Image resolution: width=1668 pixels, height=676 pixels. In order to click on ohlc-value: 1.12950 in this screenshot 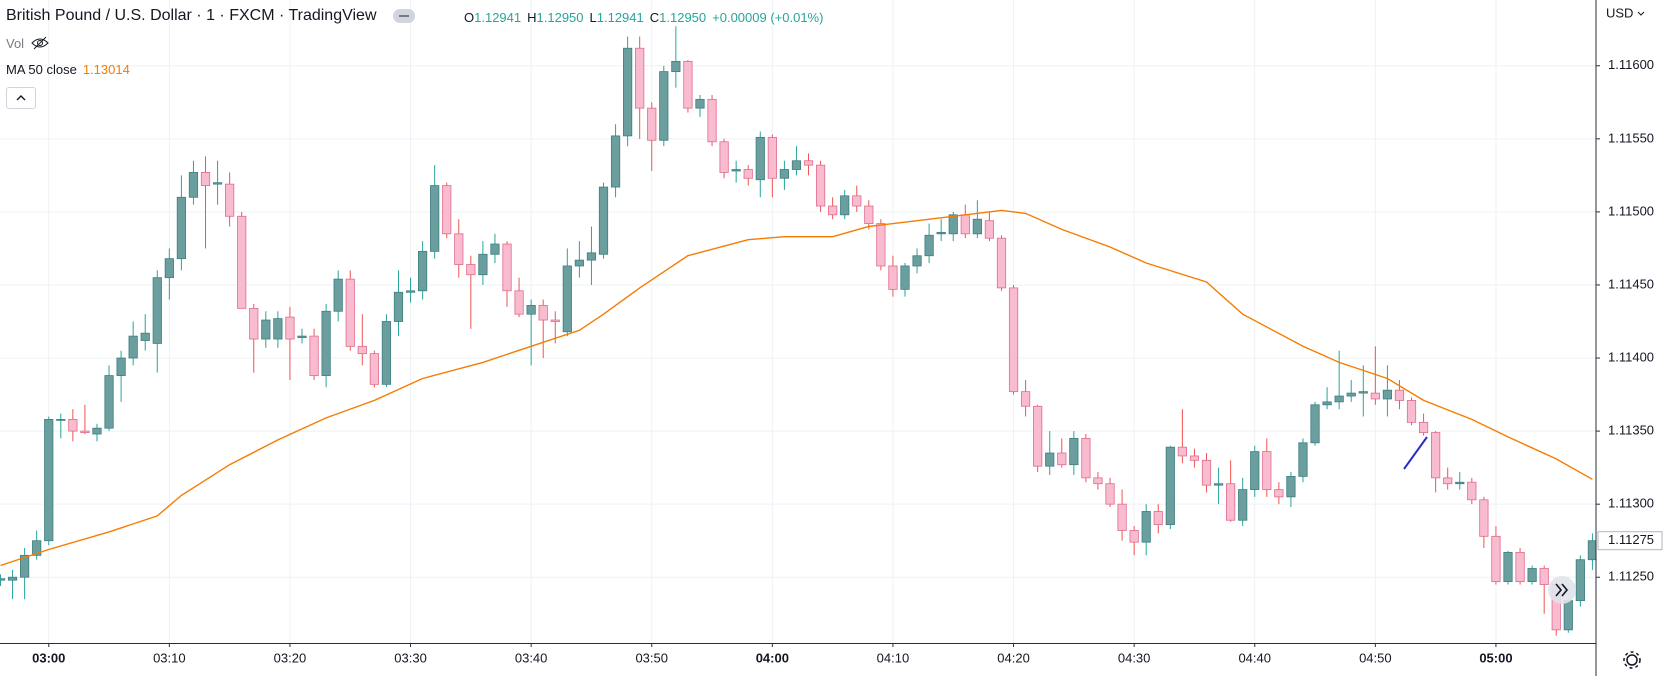, I will do `click(683, 17)`.